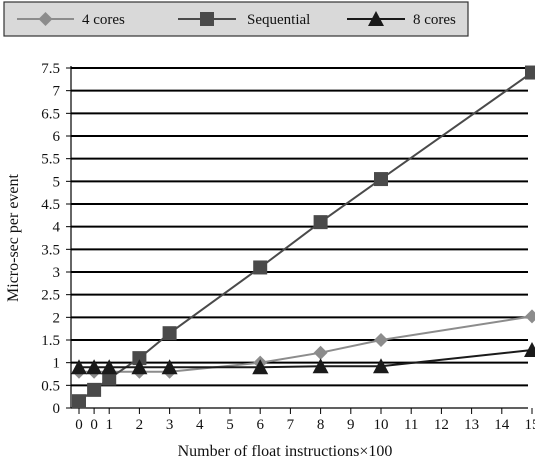  I want to click on x-tick-label-11: 10, so click(381, 425).